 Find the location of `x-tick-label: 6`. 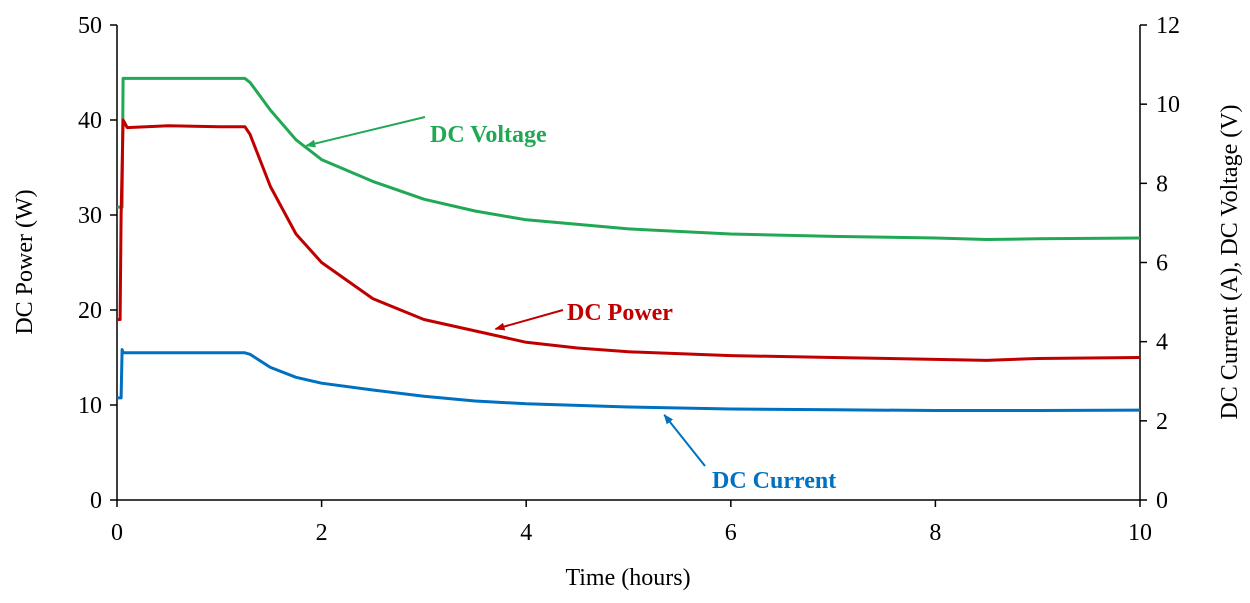

x-tick-label: 6 is located at coordinates (731, 533).